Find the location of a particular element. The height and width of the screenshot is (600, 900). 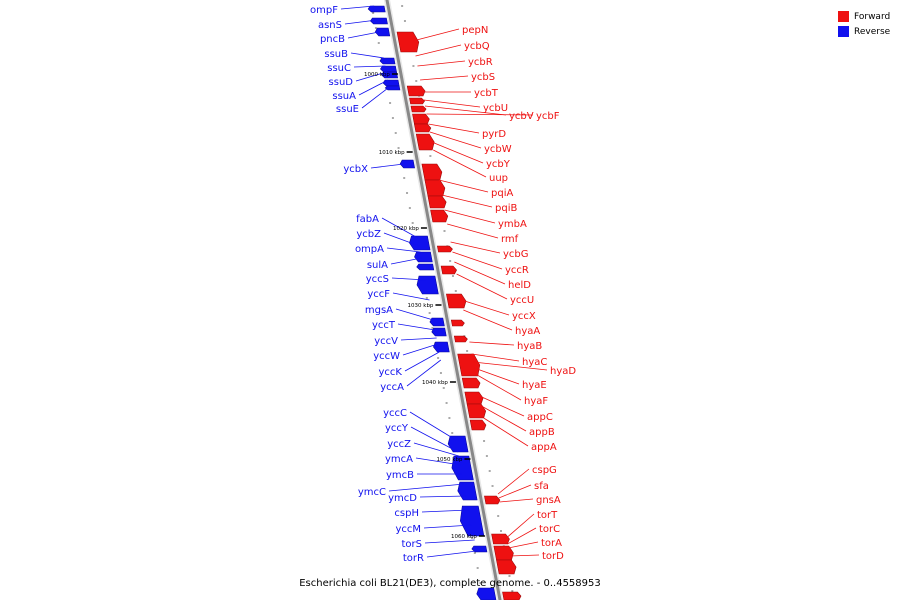

forward-gene-label: ycbS is located at coordinates (483, 77).